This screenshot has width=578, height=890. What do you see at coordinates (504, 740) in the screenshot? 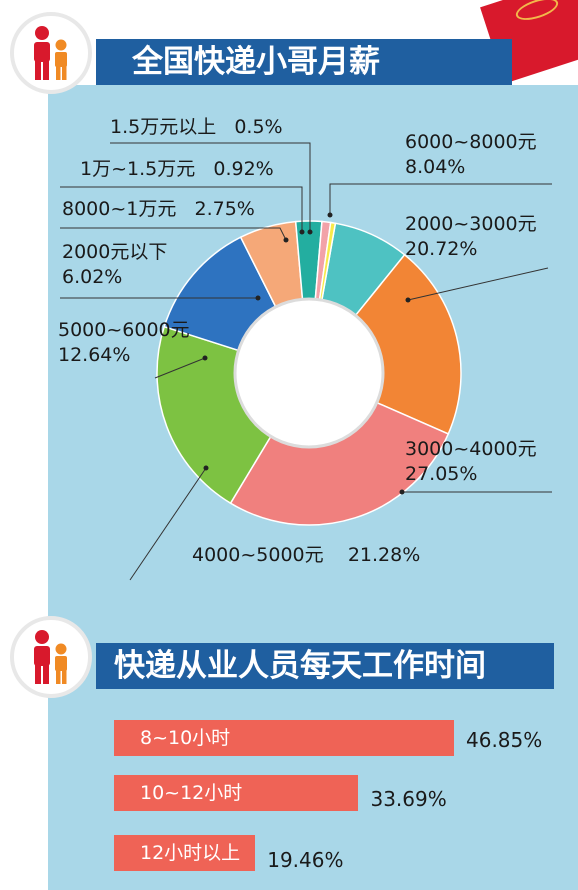
I see `bar-value-0: 46.85%` at bounding box center [504, 740].